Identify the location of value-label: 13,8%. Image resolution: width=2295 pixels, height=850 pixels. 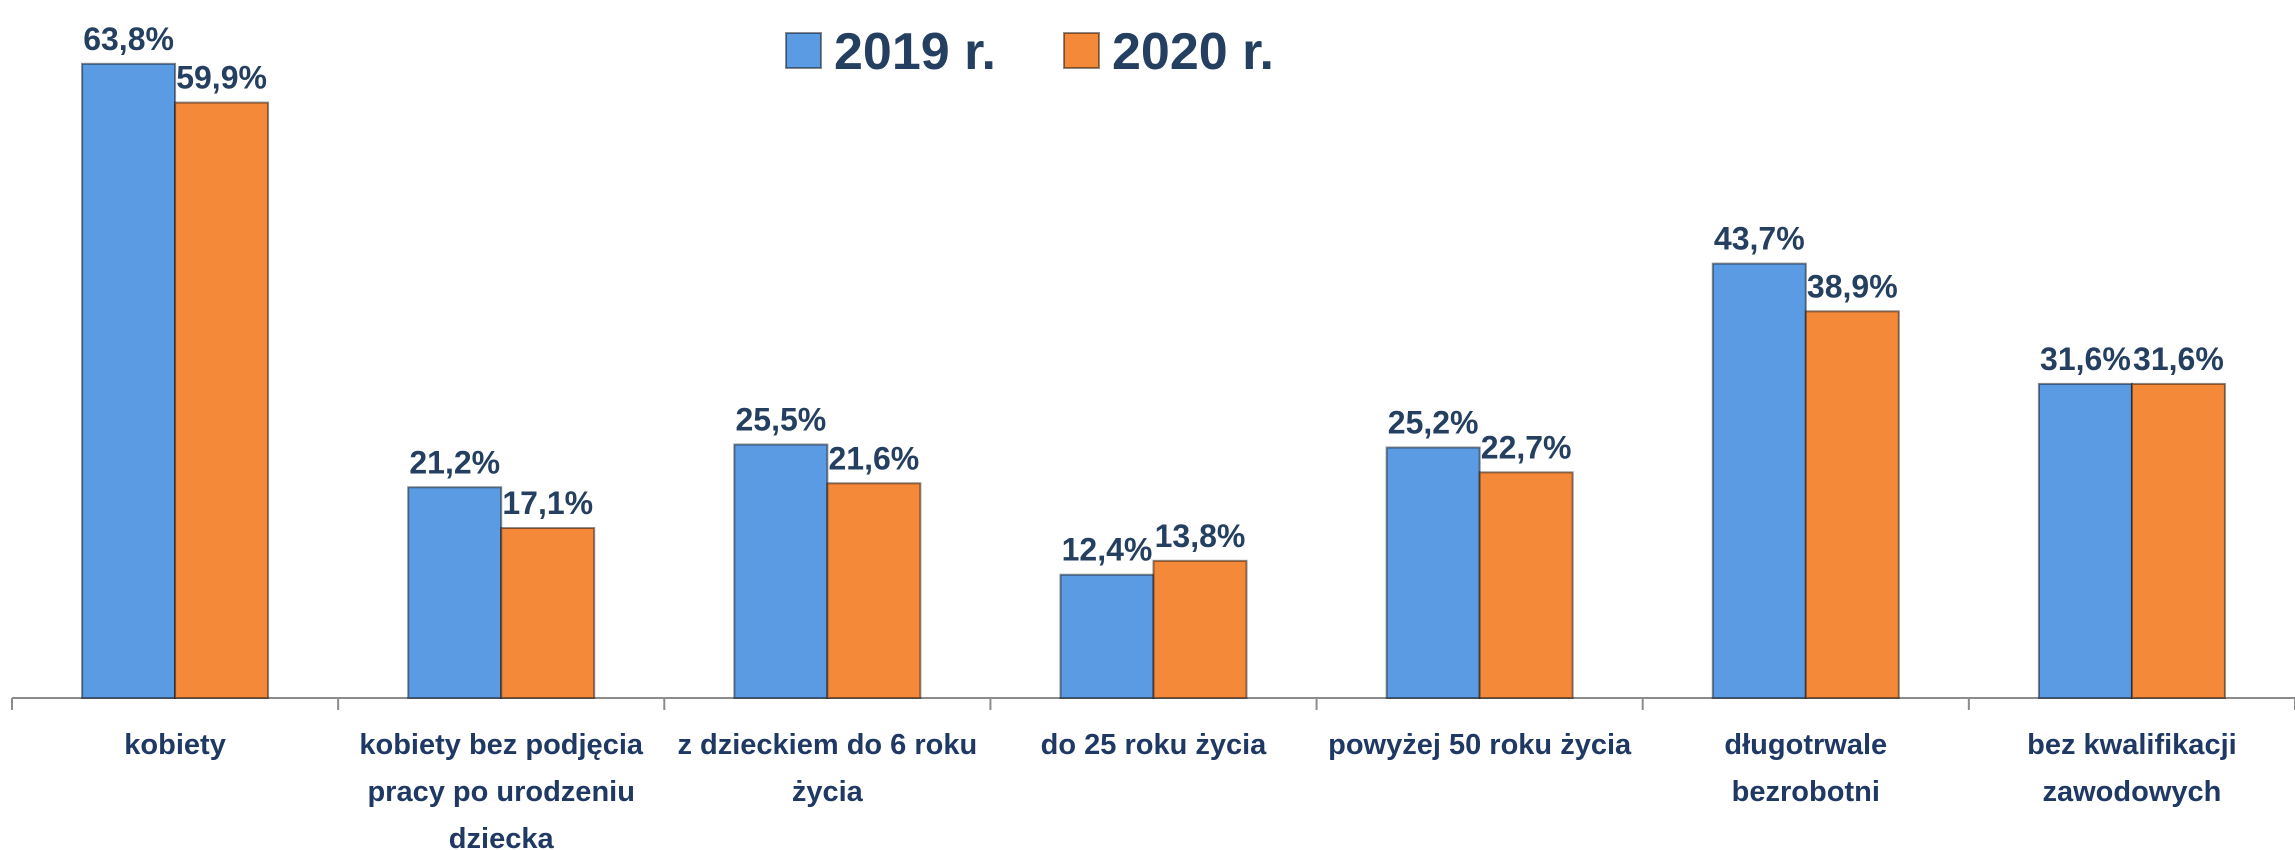
(1200, 536).